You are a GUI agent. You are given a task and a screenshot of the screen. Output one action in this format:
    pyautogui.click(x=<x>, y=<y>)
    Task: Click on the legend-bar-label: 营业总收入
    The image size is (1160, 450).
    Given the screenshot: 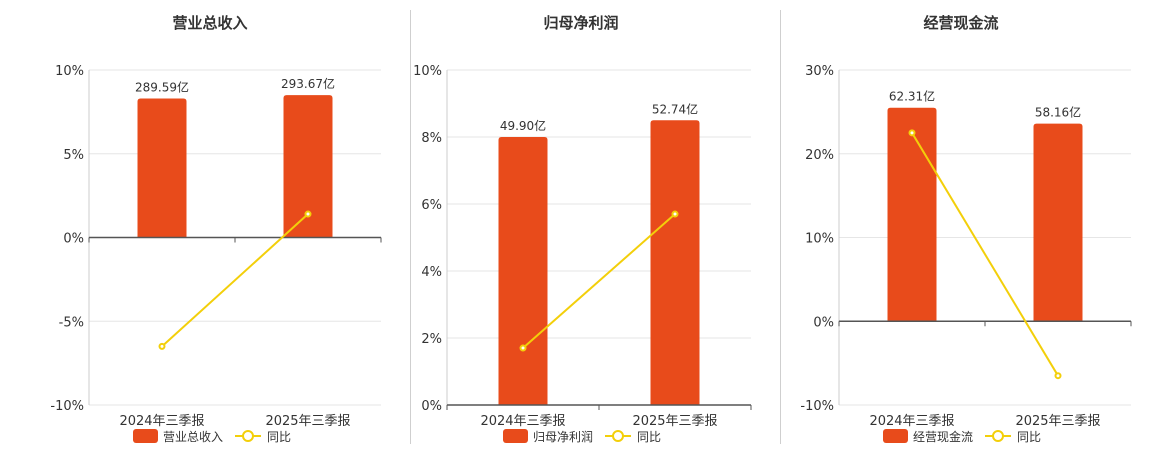 What is the action you would take?
    pyautogui.click(x=193, y=437)
    